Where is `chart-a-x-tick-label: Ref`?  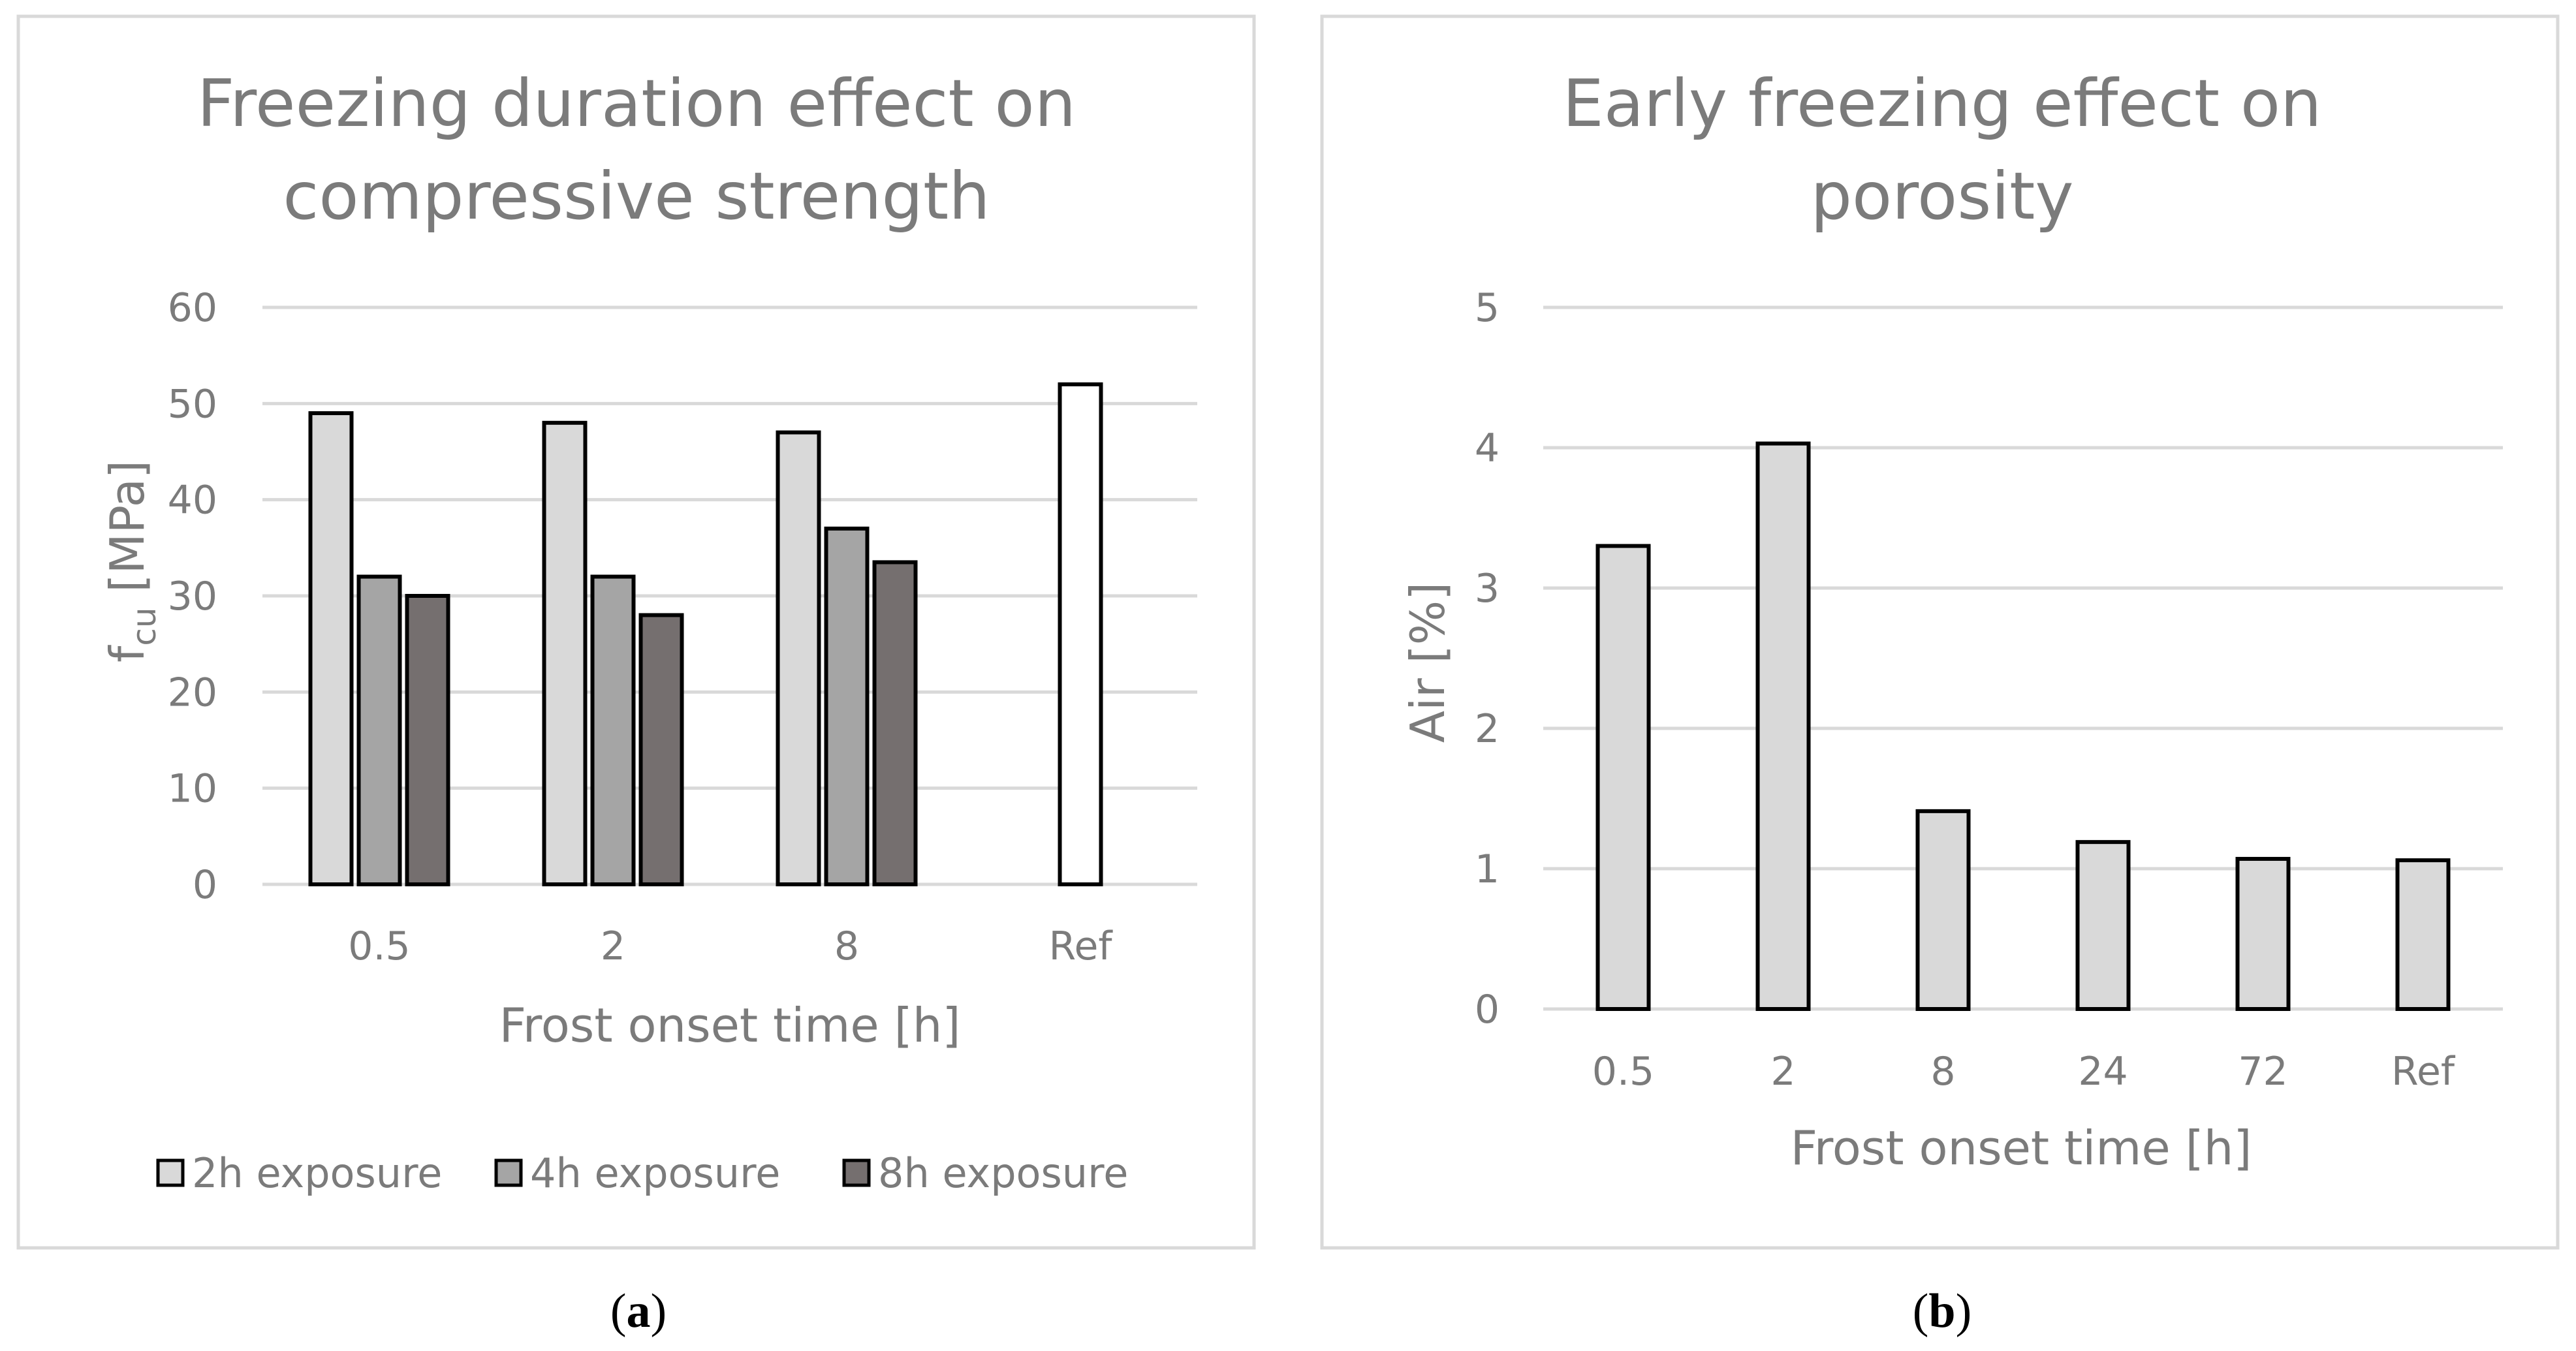
chart-a-x-tick-label: Ref is located at coordinates (1080, 946).